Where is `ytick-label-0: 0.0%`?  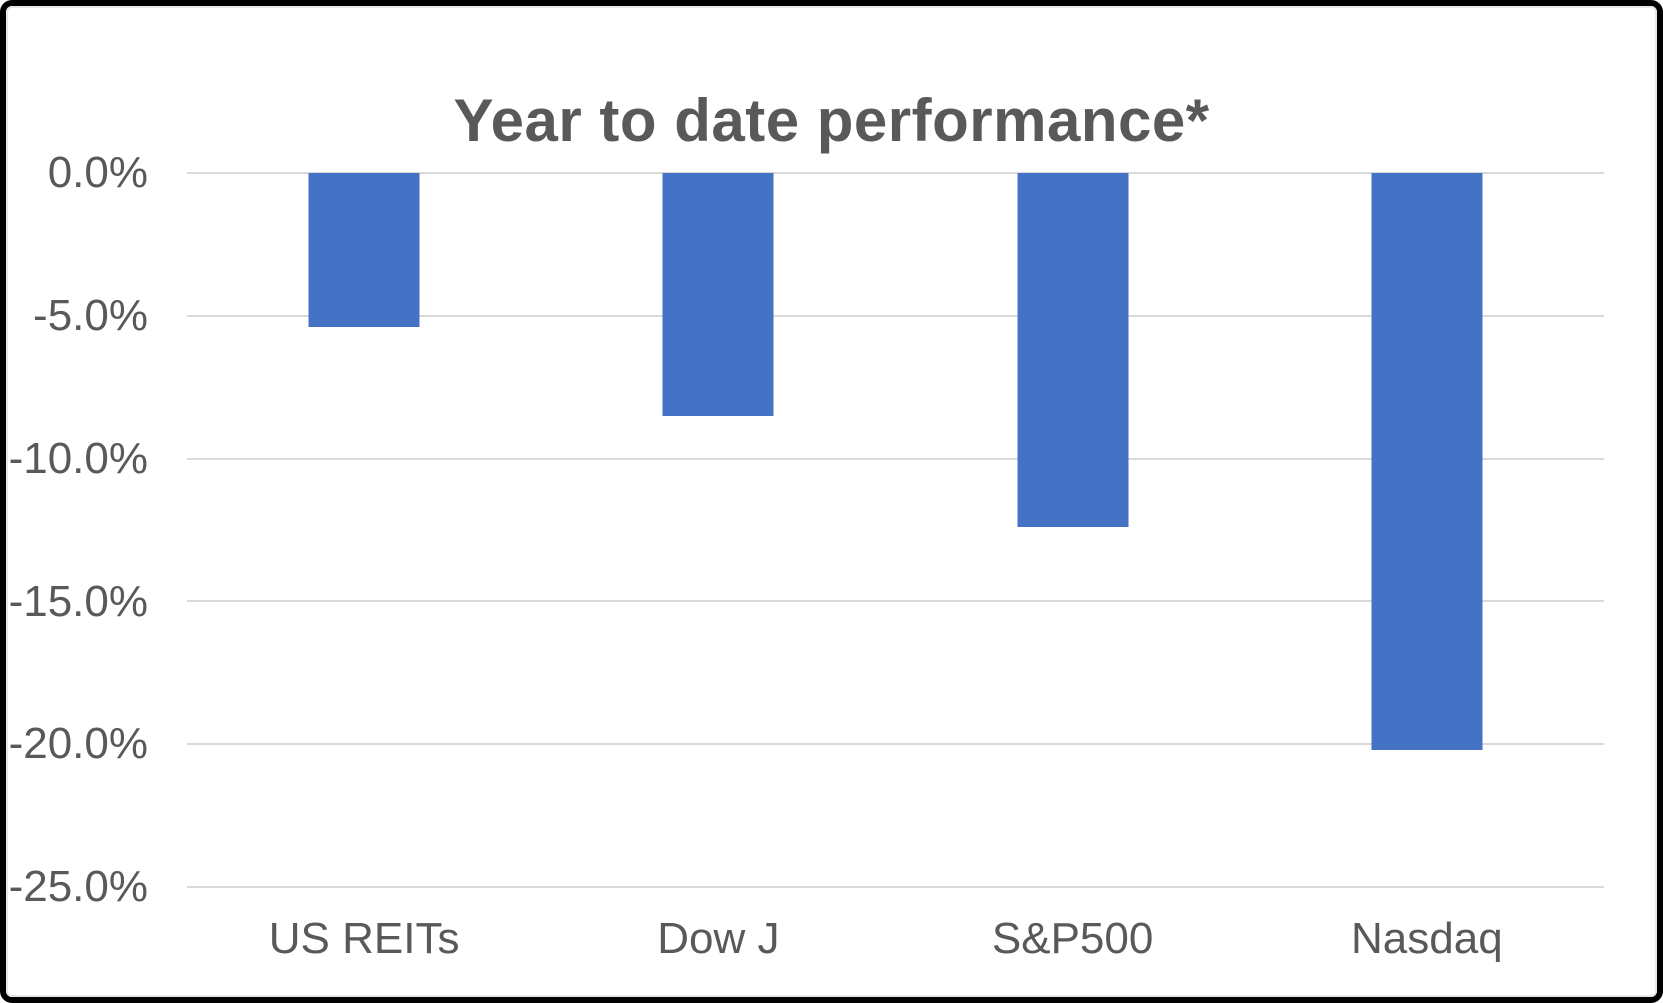 ytick-label-0: 0.0% is located at coordinates (97, 172).